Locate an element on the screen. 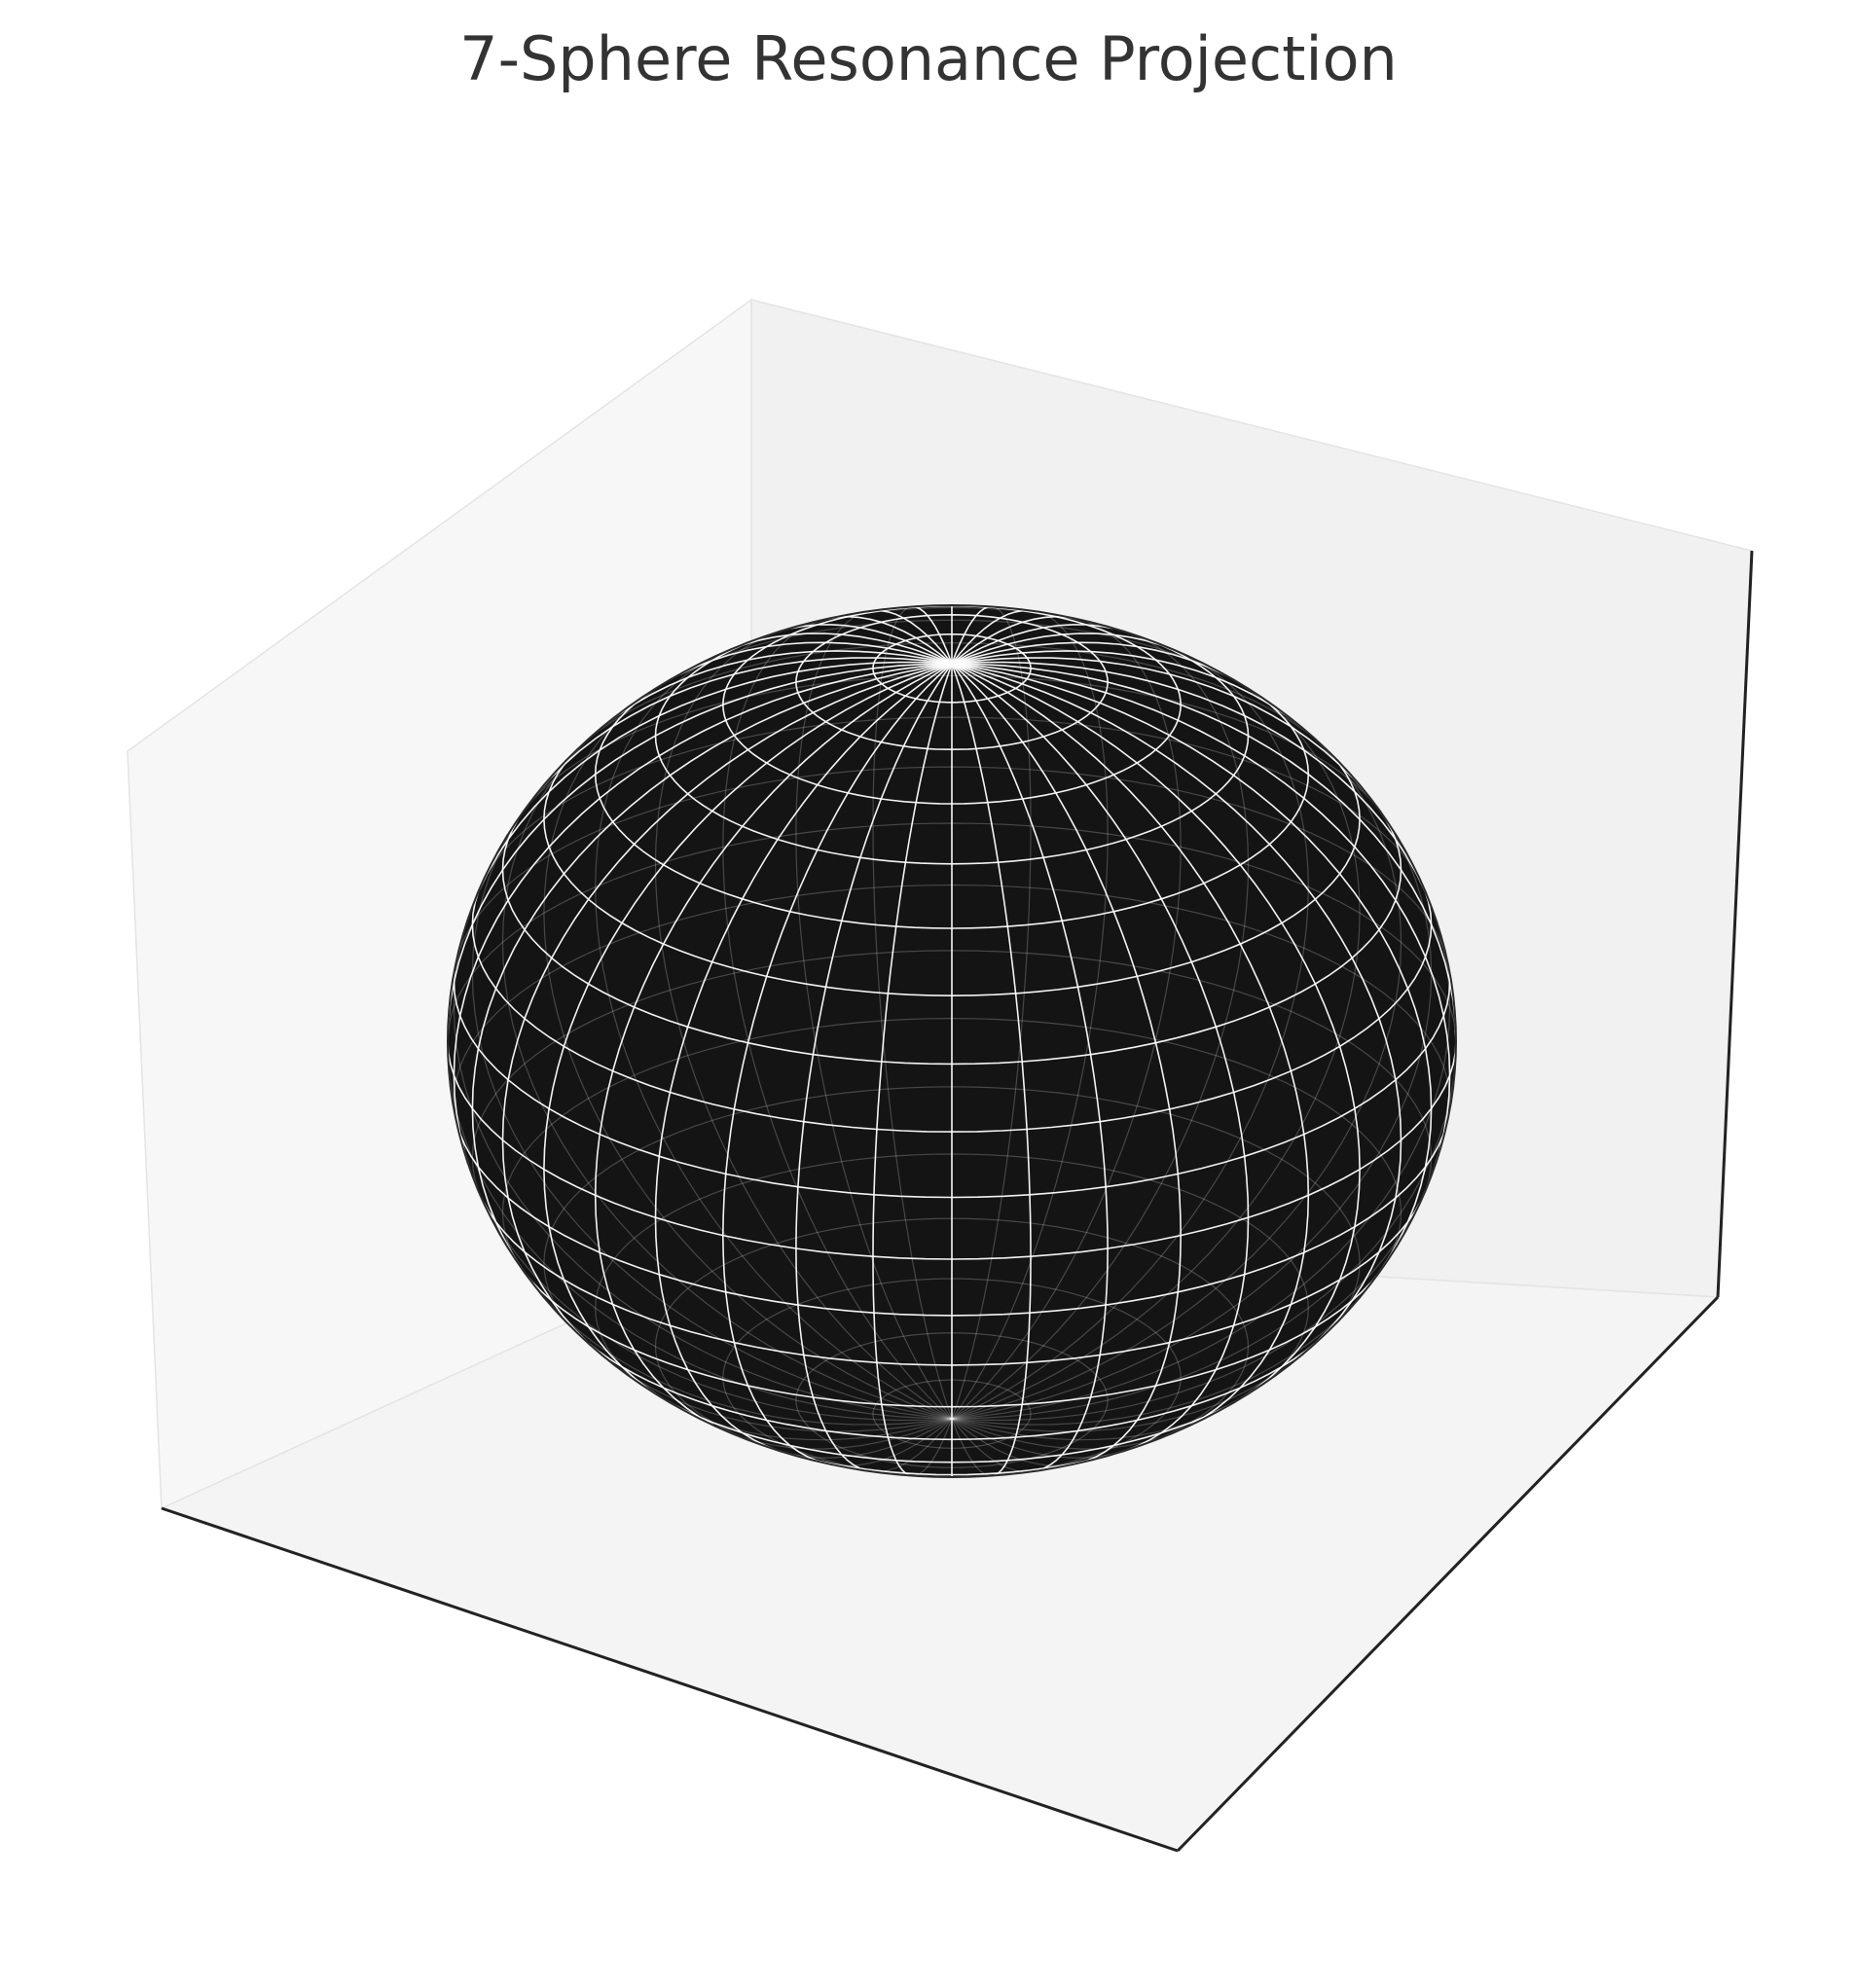  meridian-line-5-front is located at coordinates (1064, 649).